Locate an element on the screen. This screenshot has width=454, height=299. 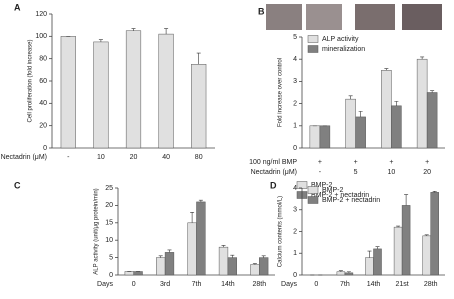
x-tick-label: 14th is located at coordinates (374, 284).